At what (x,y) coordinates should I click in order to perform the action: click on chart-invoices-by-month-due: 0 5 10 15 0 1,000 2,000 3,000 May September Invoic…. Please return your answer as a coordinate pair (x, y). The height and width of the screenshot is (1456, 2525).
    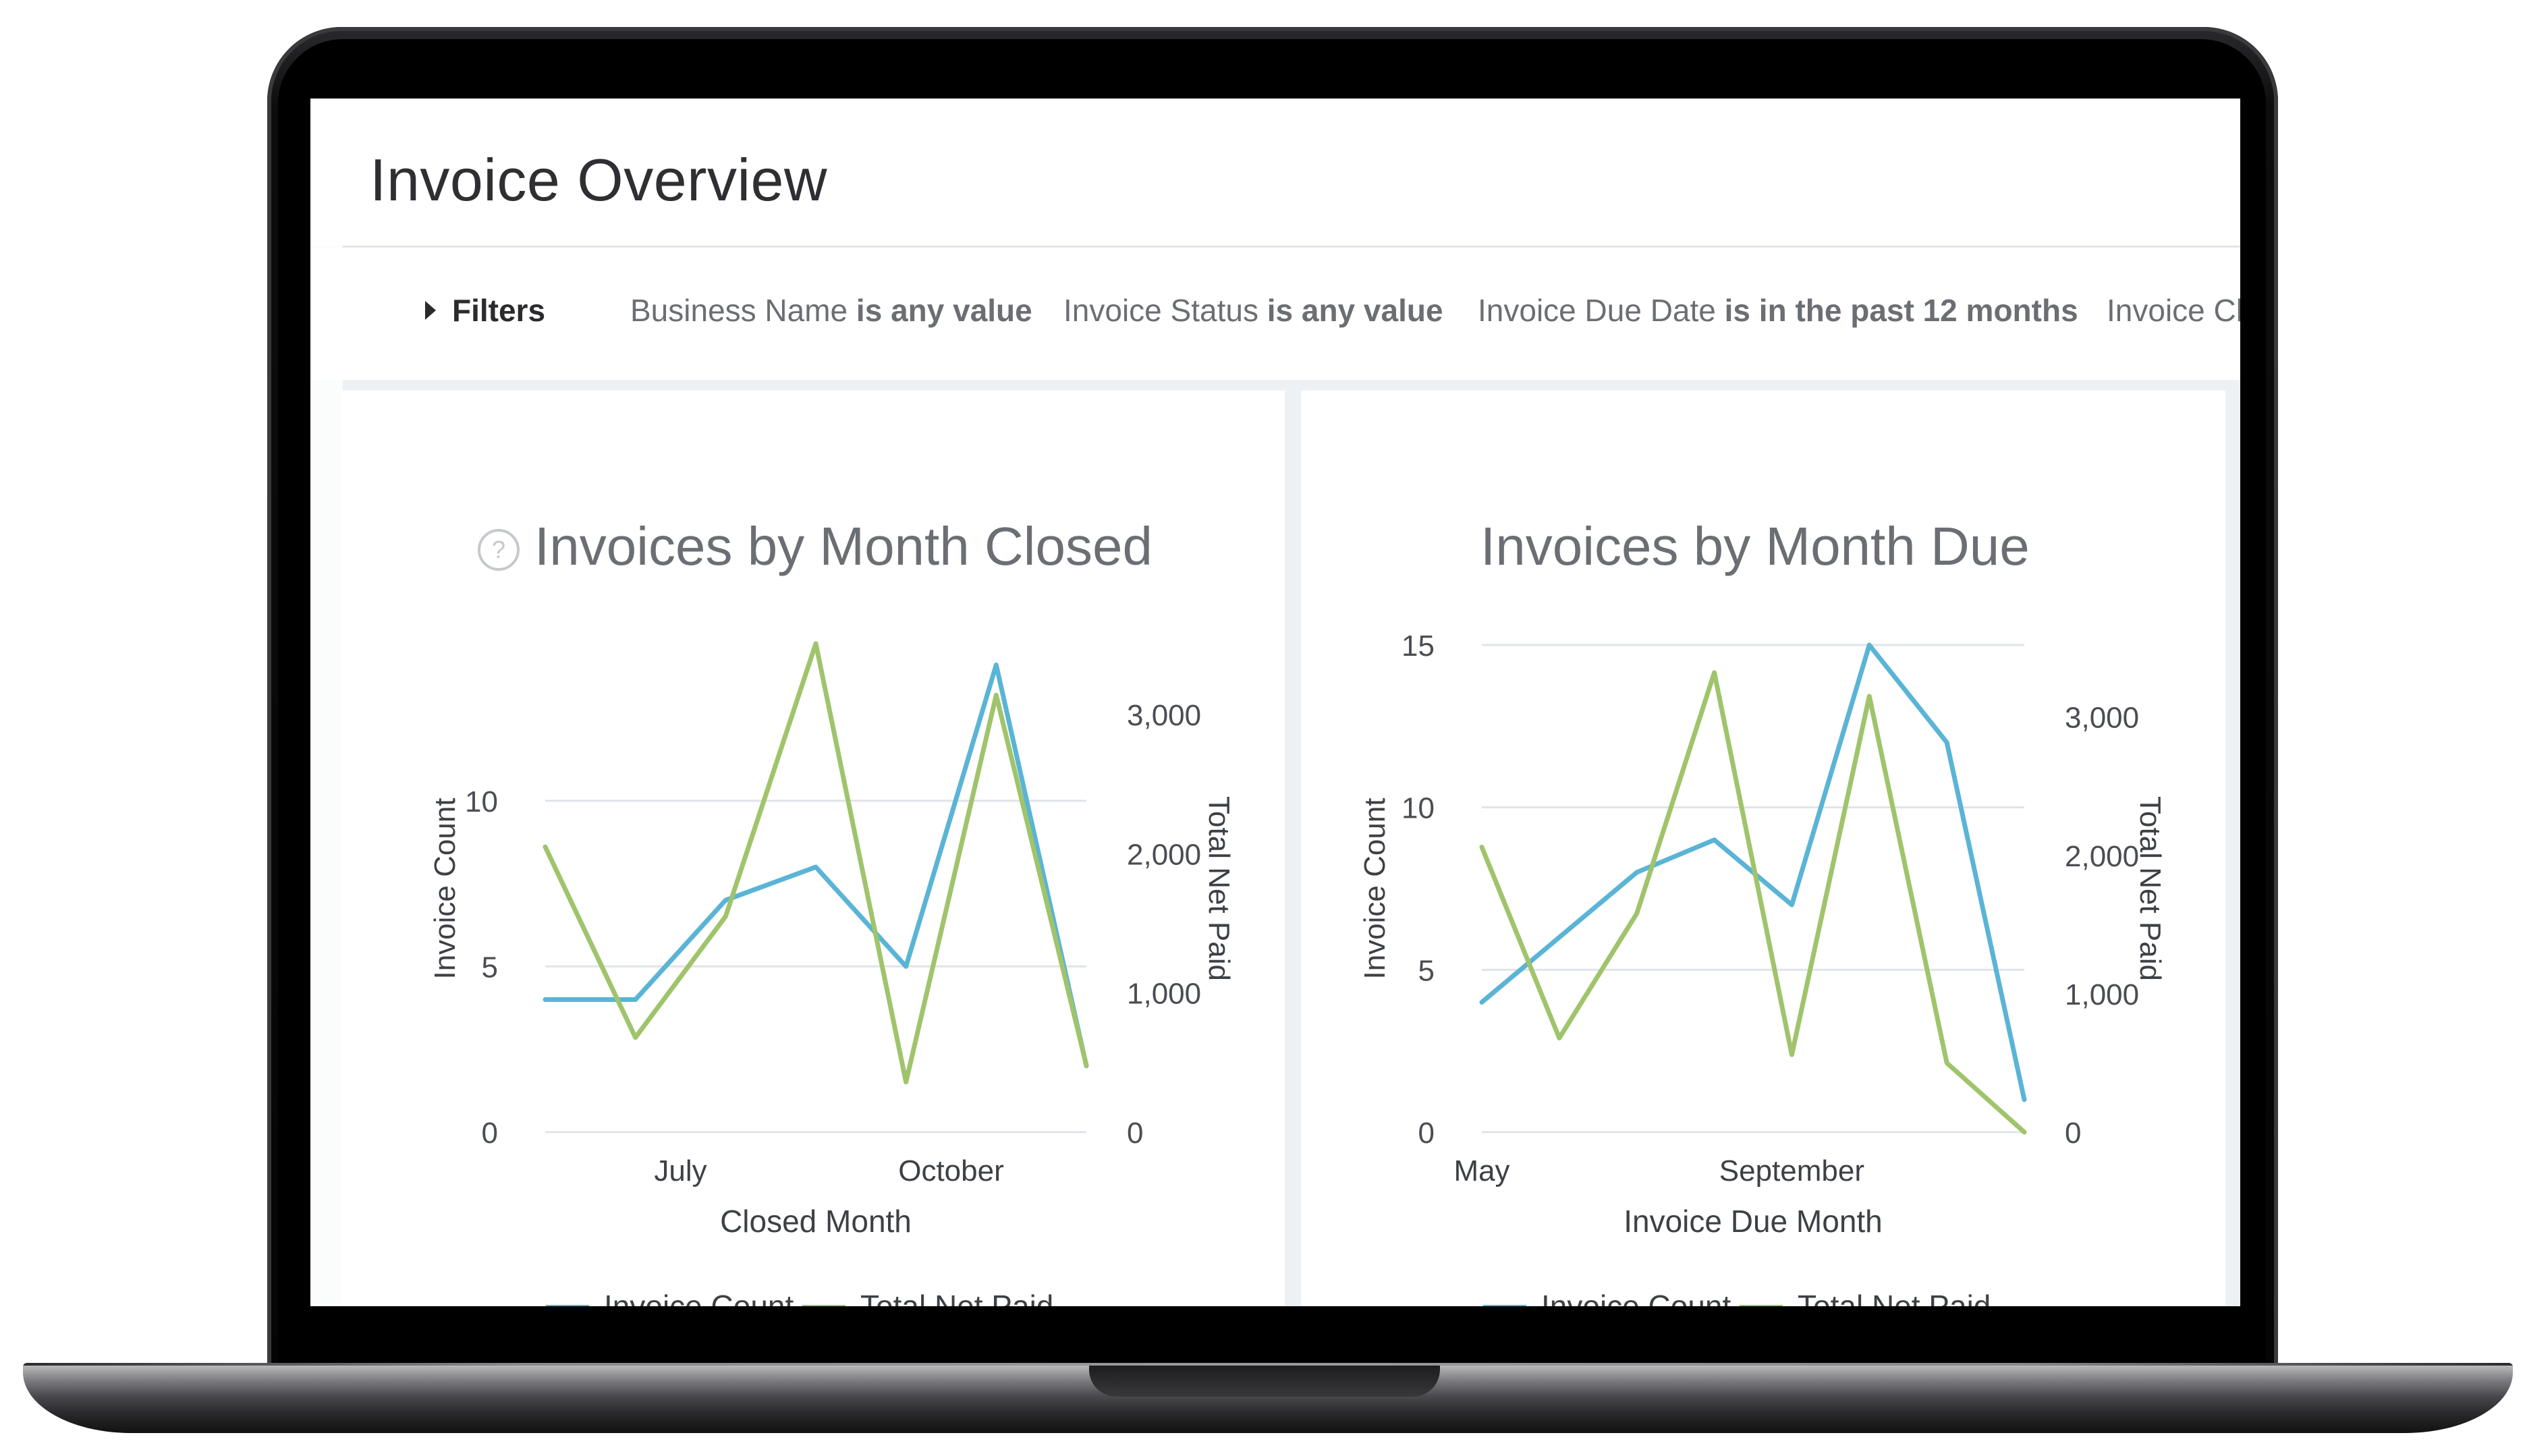
    Looking at the image, I should click on (1762, 967).